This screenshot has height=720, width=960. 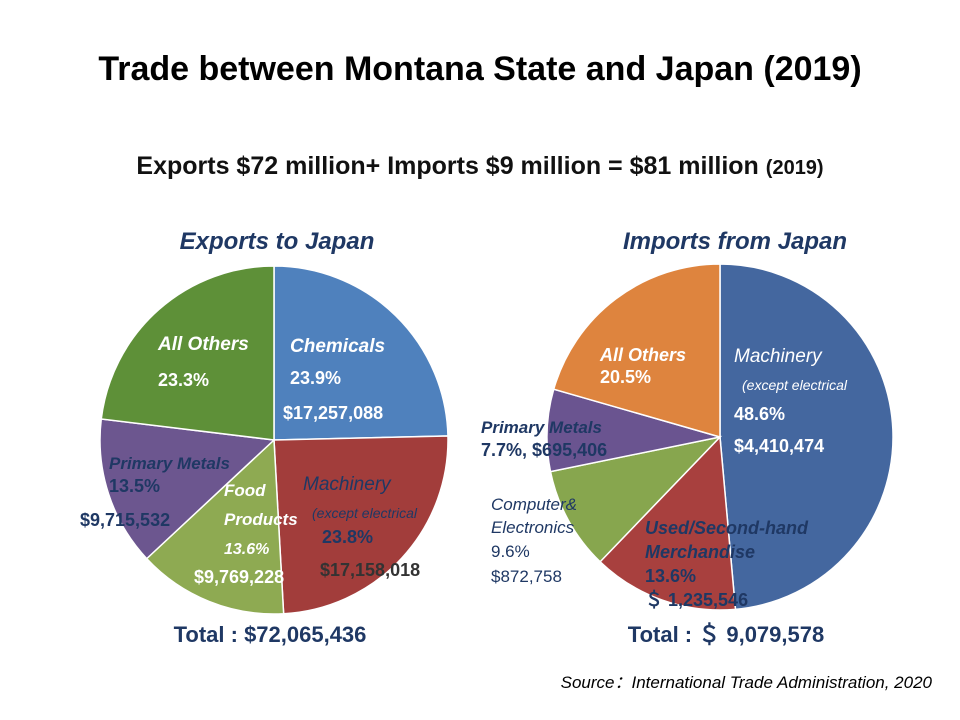 What do you see at coordinates (333, 413) in the screenshot?
I see `exports-chemicals-amount: $17,257,088` at bounding box center [333, 413].